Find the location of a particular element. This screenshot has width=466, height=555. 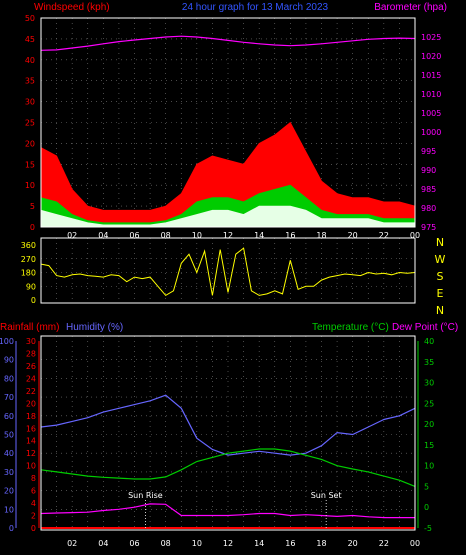

y-tick-label: 26 is located at coordinates (31, 366).